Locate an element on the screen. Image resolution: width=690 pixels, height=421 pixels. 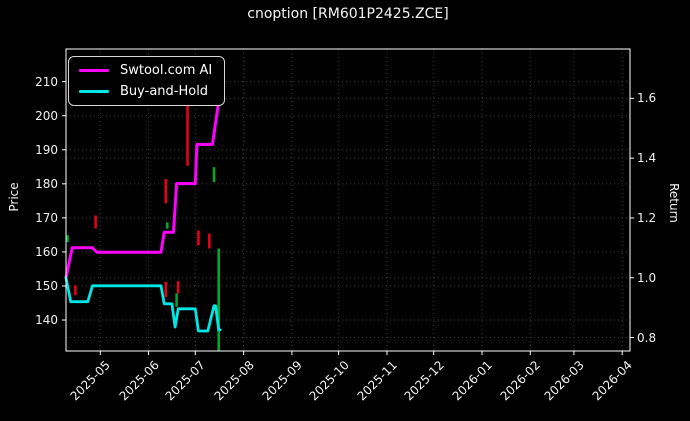
legend-label-swtool: Swtool.com AI is located at coordinates (166, 70).